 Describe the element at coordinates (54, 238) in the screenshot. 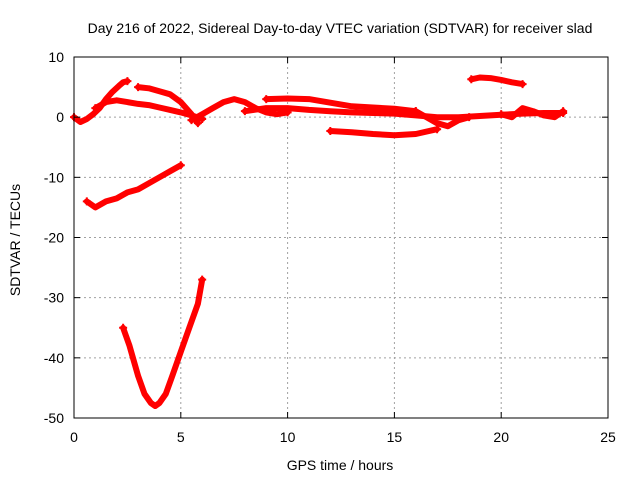

I see `y-tick-label: -20` at that location.